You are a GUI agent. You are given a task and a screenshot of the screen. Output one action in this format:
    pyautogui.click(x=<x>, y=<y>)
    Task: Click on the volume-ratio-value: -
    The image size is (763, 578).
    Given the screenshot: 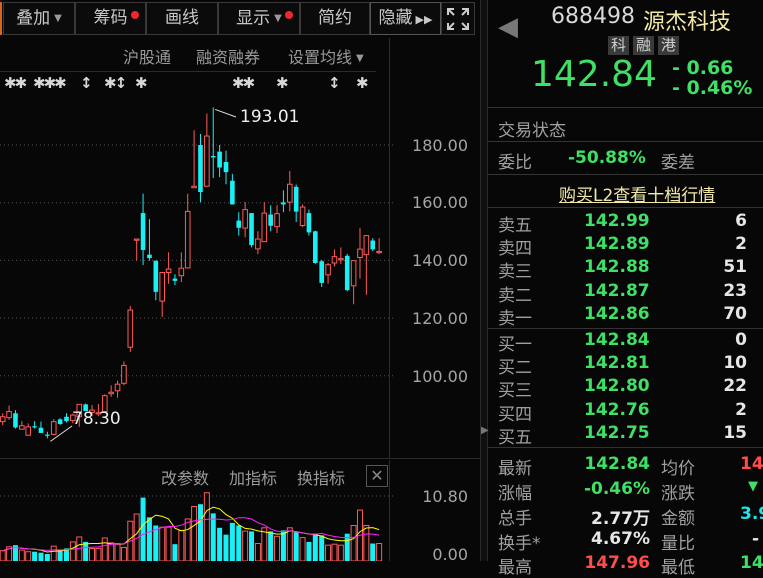 What is the action you would take?
    pyautogui.click(x=756, y=539)
    